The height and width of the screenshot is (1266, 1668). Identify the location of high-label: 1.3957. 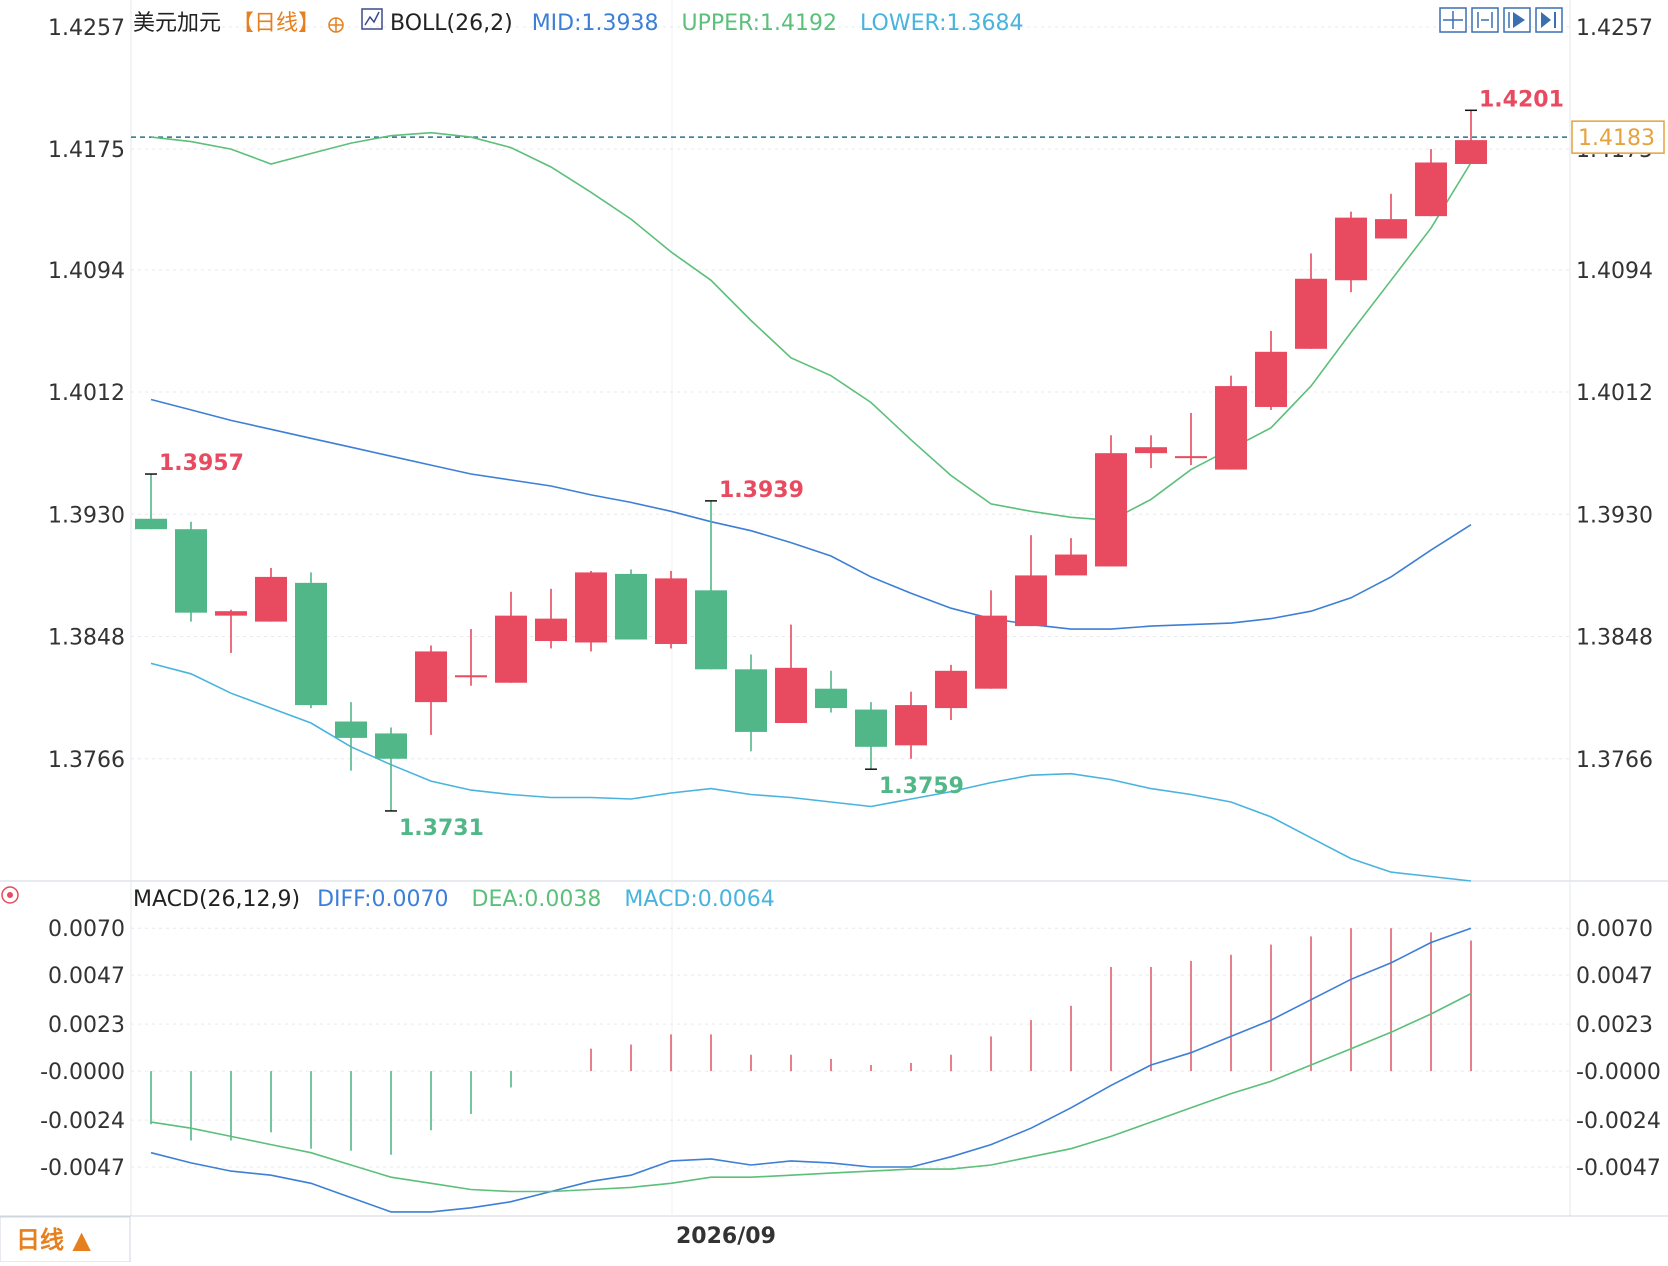
(201, 463).